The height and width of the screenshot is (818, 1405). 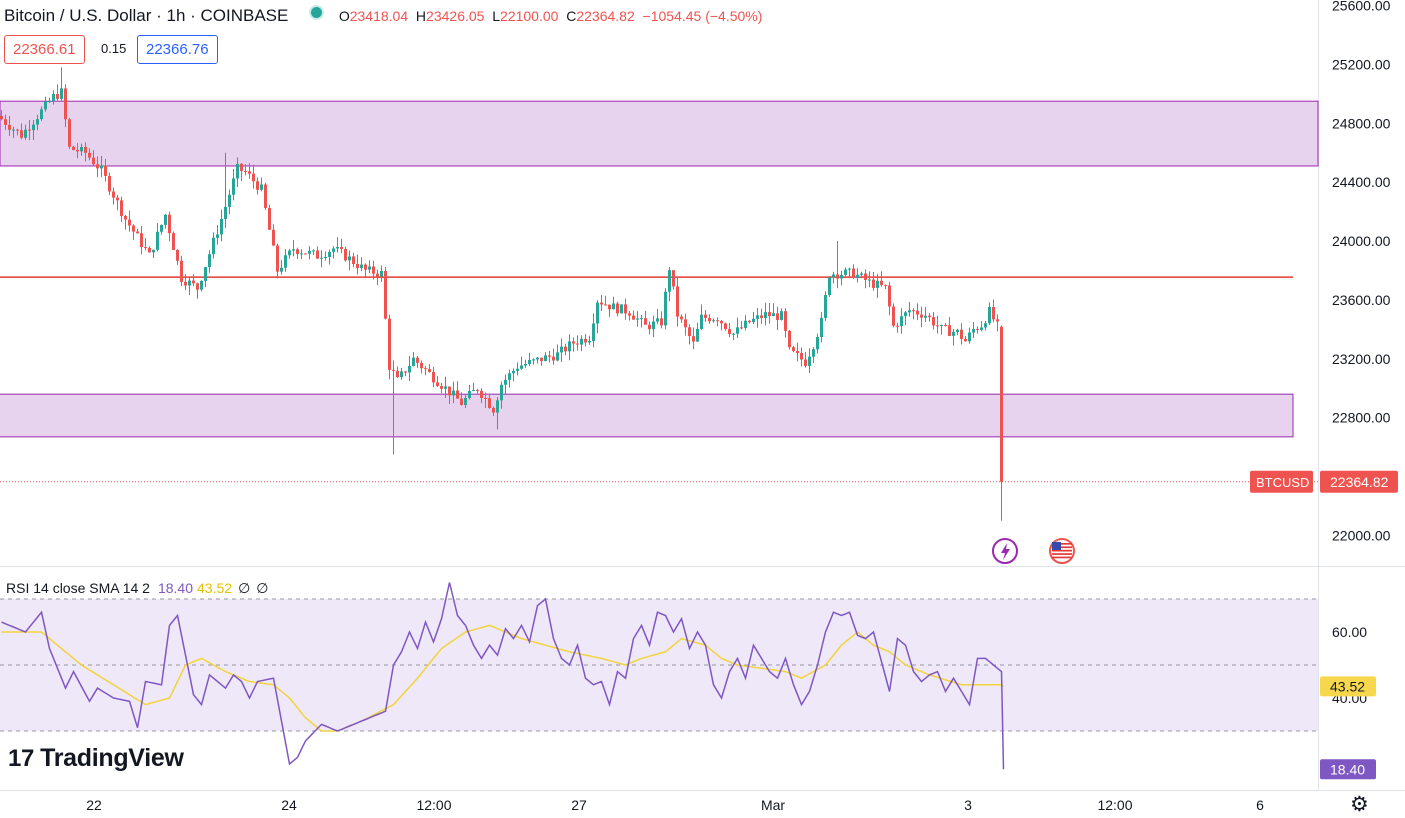 What do you see at coordinates (1062, 551) in the screenshot?
I see `us-flag-event-icon` at bounding box center [1062, 551].